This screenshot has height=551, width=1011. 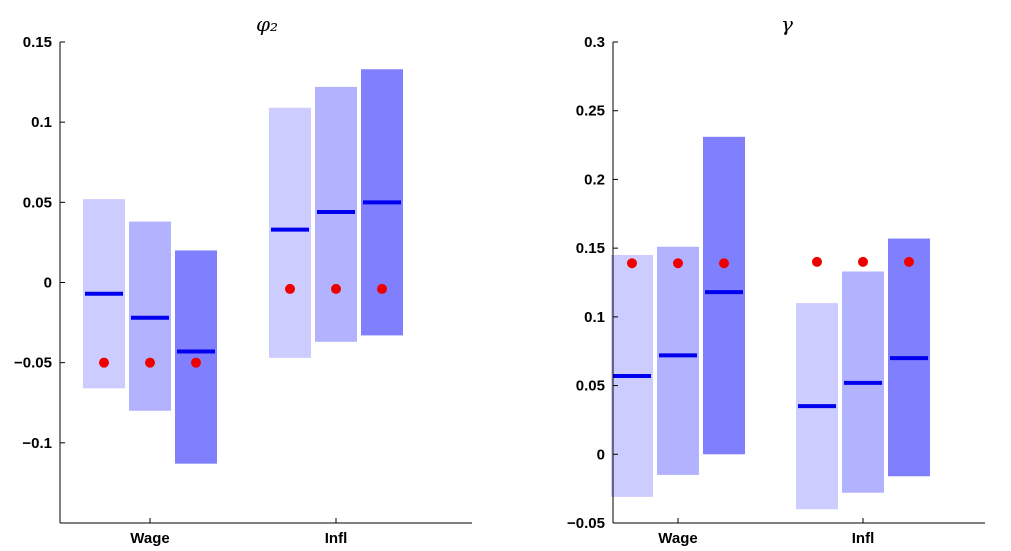 What do you see at coordinates (37, 42) in the screenshot?
I see `y-tick-label-phi2: 0.15` at bounding box center [37, 42].